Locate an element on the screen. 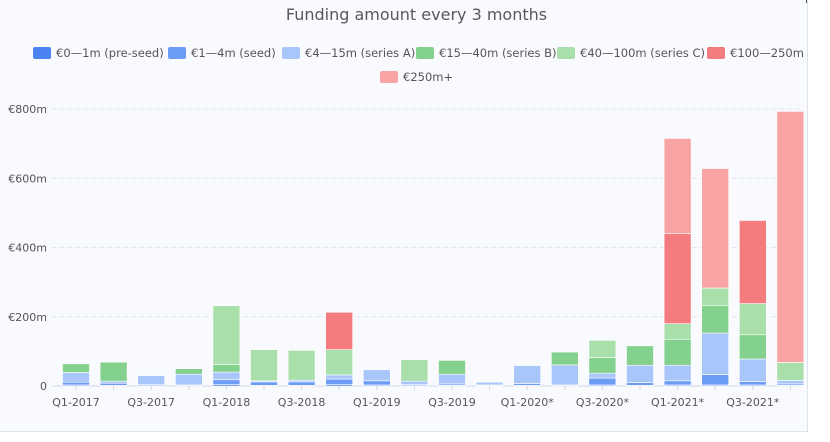  legend-item: €100—250m is located at coordinates (755, 53).